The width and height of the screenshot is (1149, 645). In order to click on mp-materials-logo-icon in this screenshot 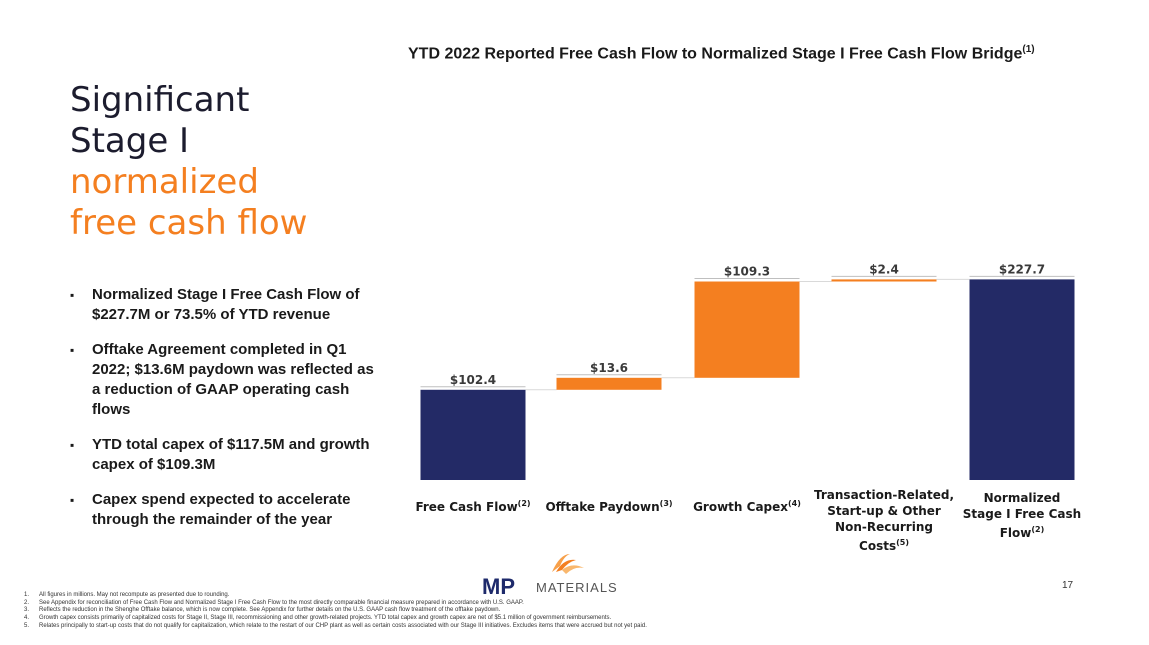, I will do `click(568, 564)`.